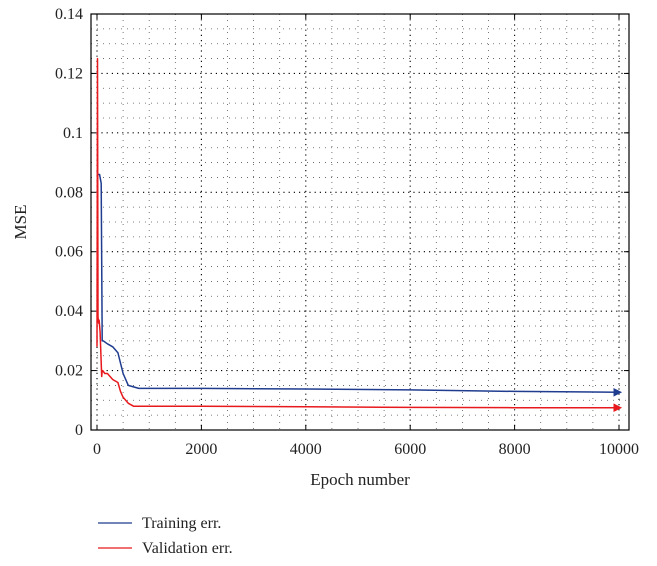 Image resolution: width=657 pixels, height=566 pixels. I want to click on y-tick-label: 0.12, so click(69, 73).